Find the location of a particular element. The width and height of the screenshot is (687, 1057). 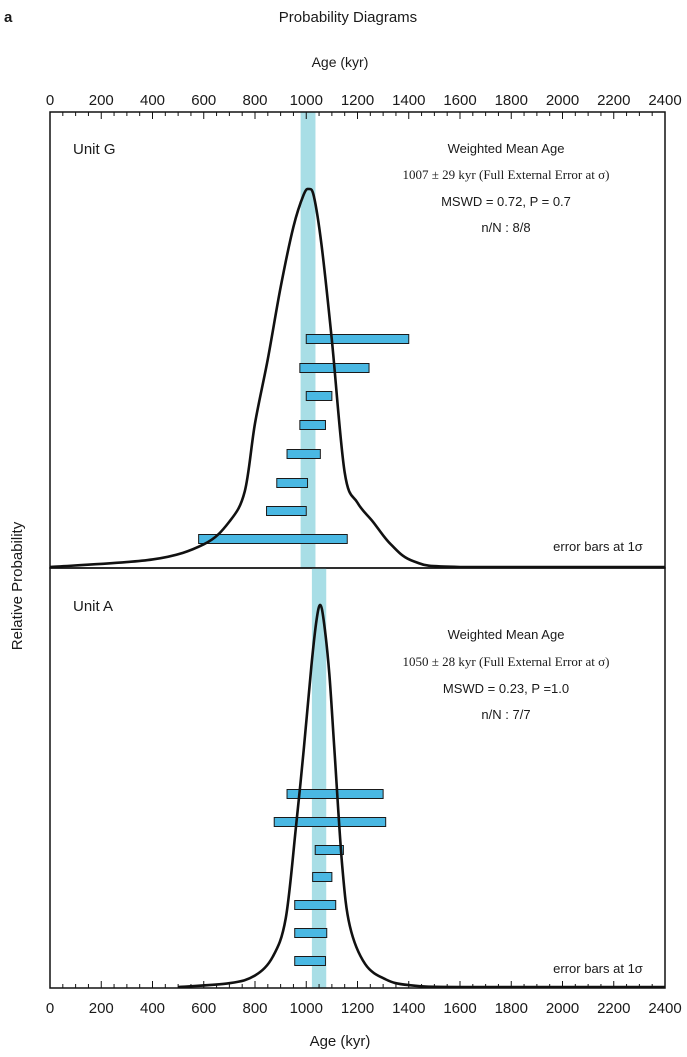

unit-a-mean-band is located at coordinates (319, 778).